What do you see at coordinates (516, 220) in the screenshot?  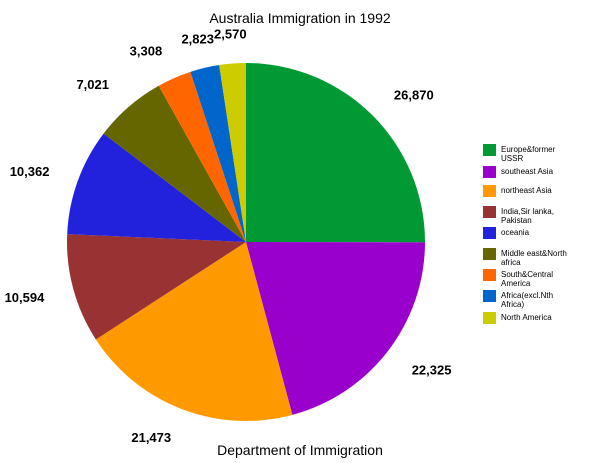 I see `legend-label: Pakistan` at bounding box center [516, 220].